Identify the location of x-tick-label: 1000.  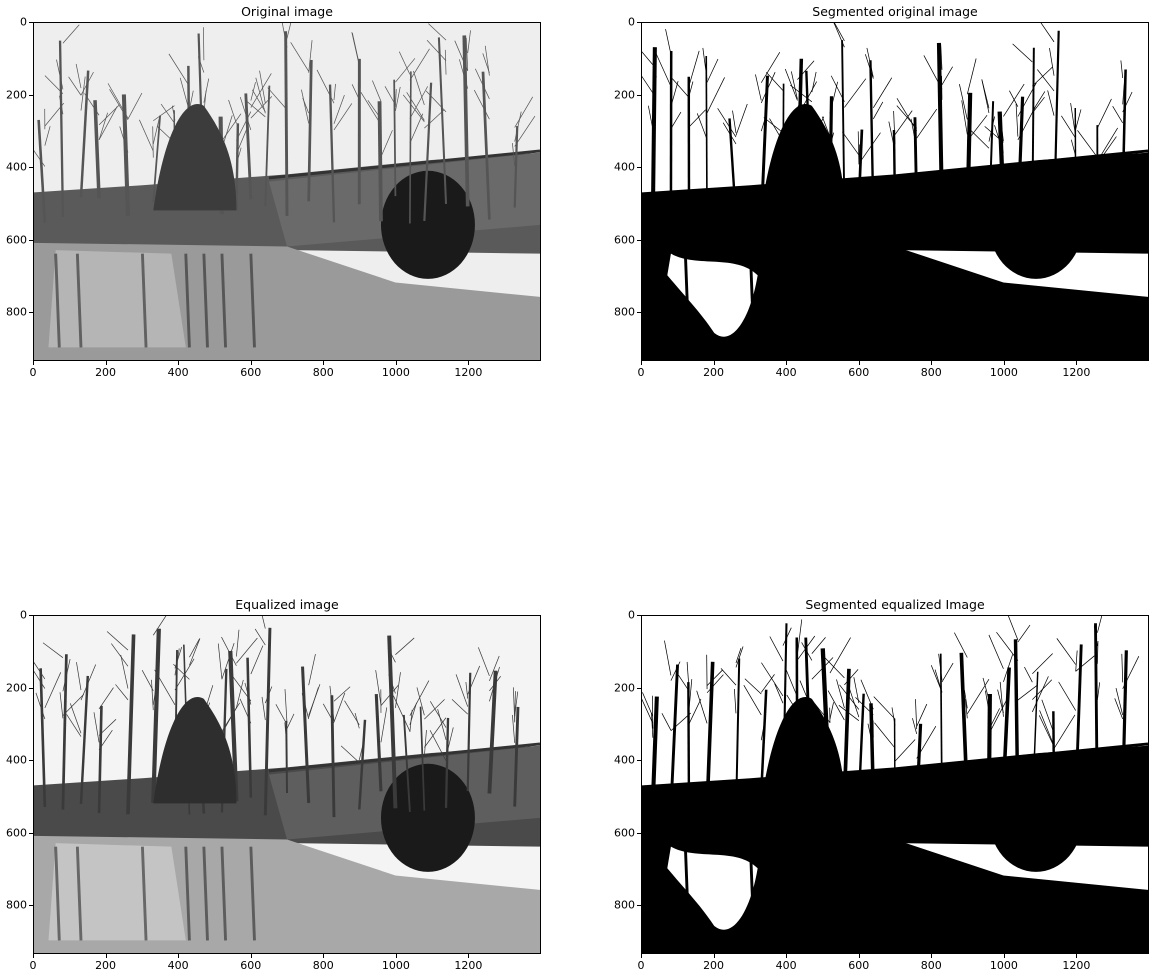
(1003, 965).